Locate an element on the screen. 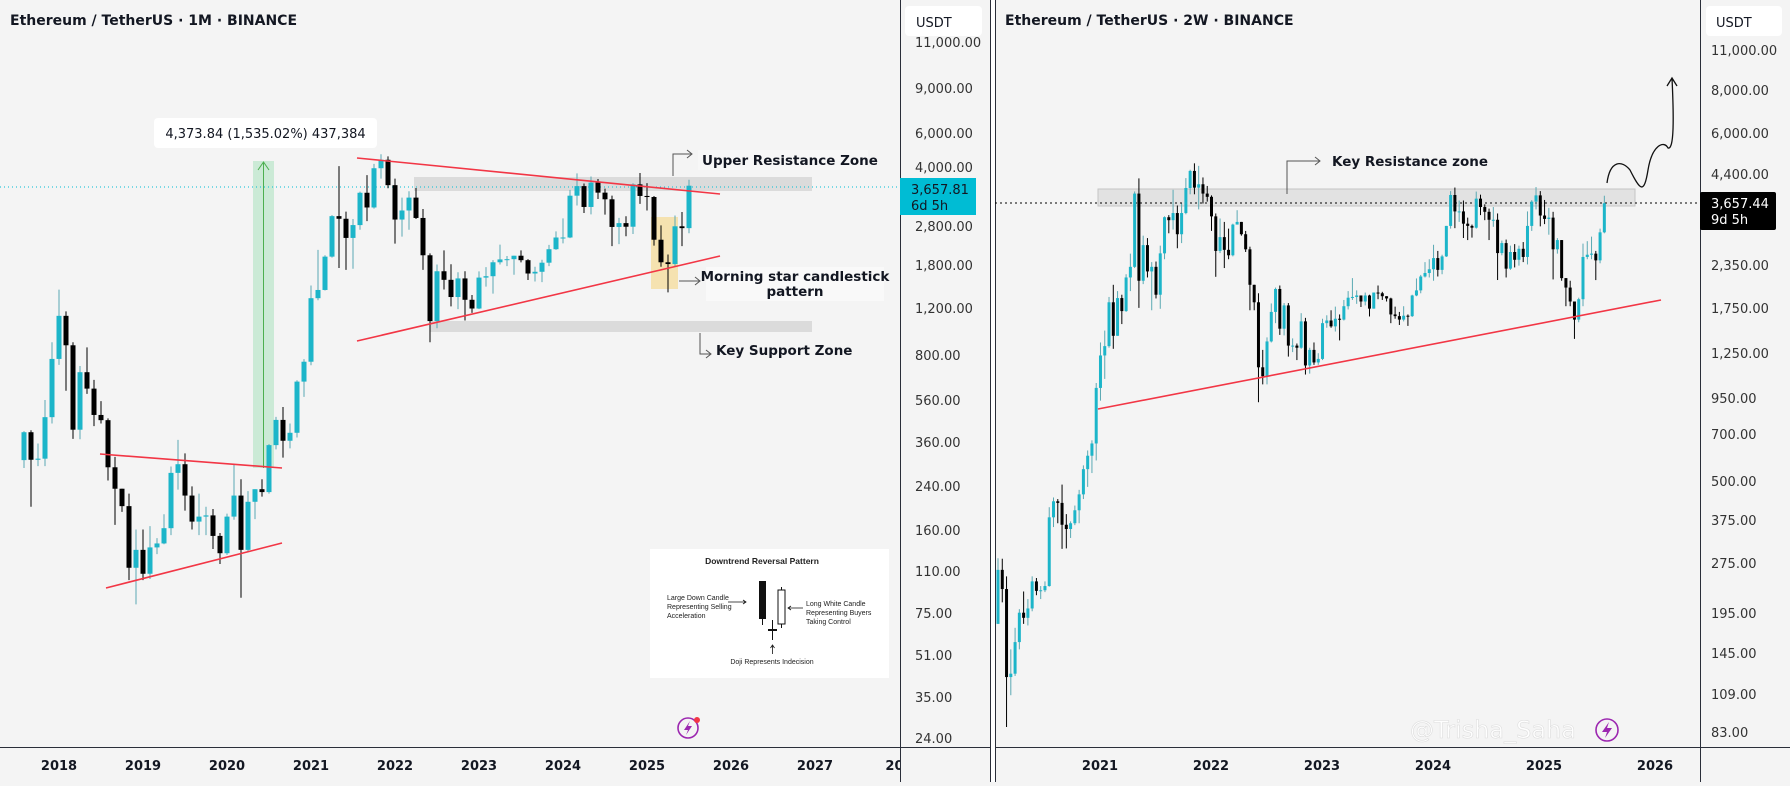 This screenshot has width=1790, height=786. time-tick-label: 2021 is located at coordinates (311, 766).